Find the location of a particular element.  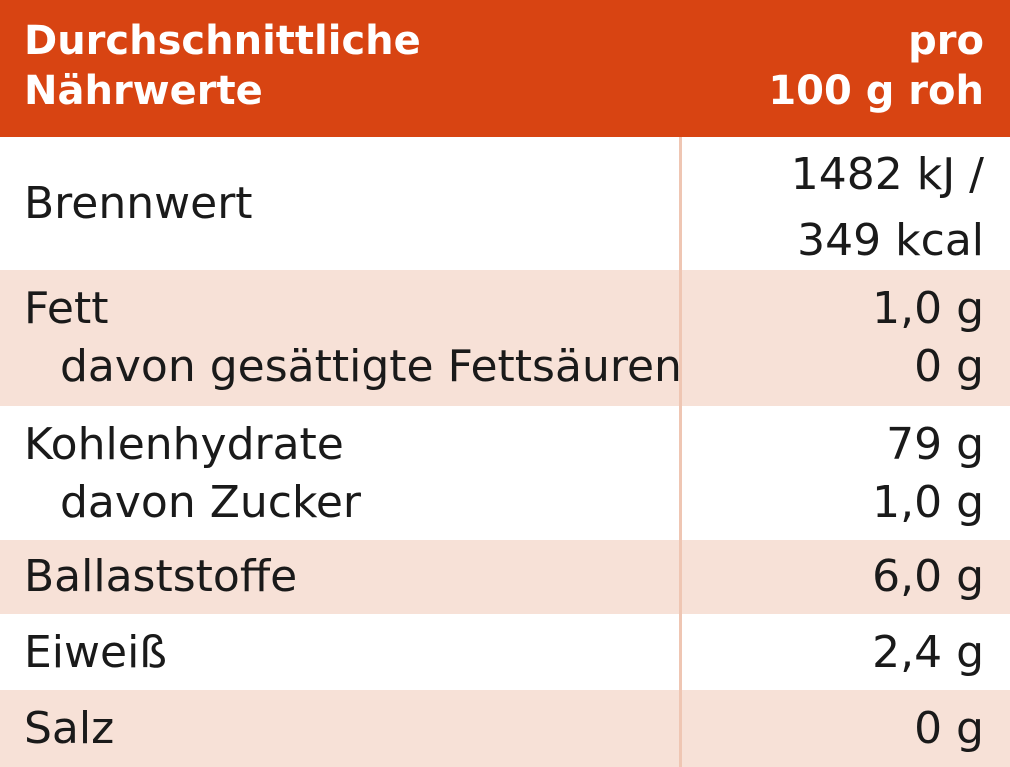

column-divider is located at coordinates (680, 452).